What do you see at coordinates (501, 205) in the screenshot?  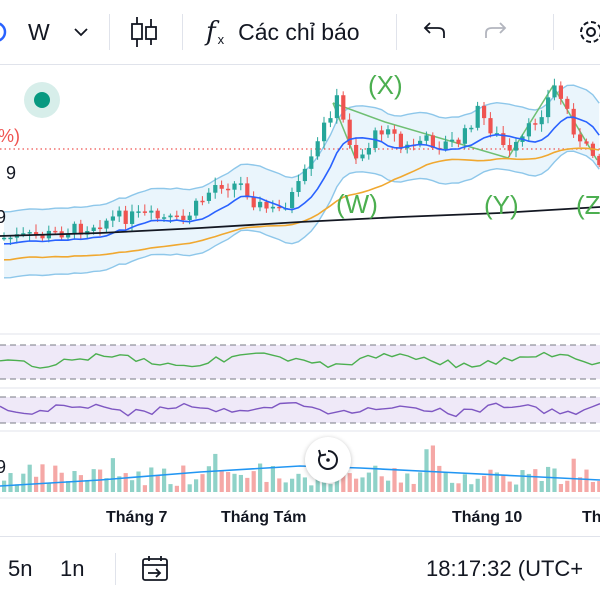 I see `wave-label-y: (Y)` at bounding box center [501, 205].